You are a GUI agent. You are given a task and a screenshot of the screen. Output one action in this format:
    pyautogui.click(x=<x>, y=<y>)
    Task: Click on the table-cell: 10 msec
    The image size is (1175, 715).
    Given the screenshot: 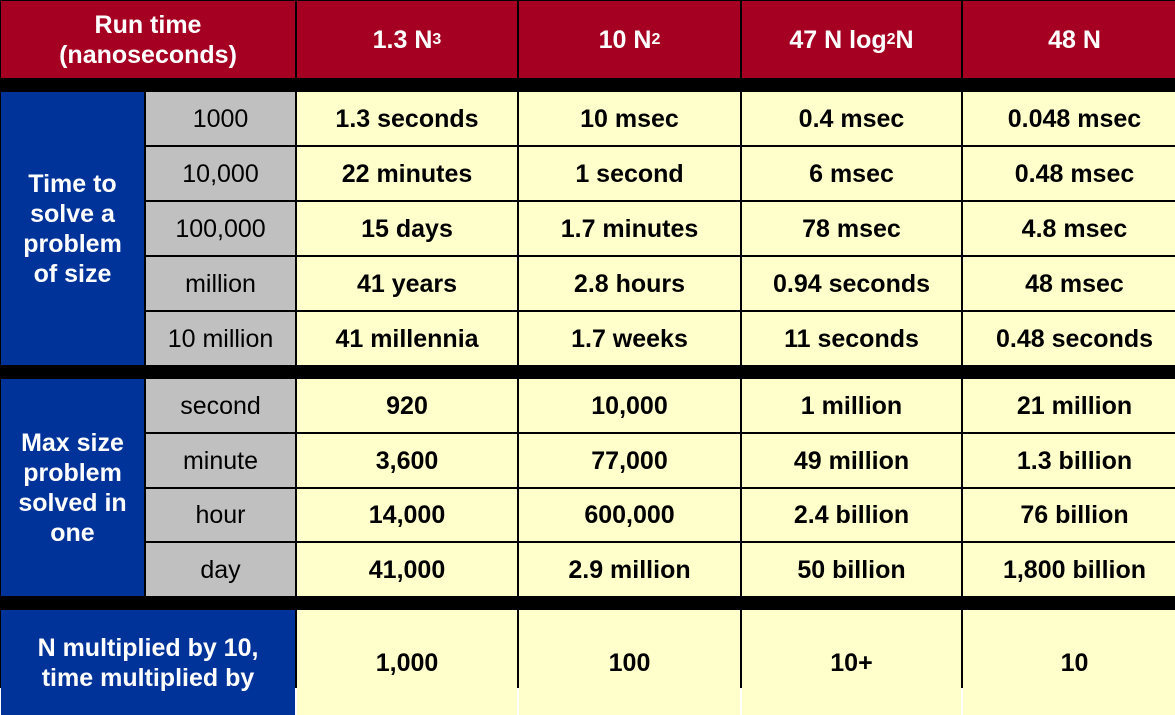 What is the action you would take?
    pyautogui.click(x=629, y=118)
    